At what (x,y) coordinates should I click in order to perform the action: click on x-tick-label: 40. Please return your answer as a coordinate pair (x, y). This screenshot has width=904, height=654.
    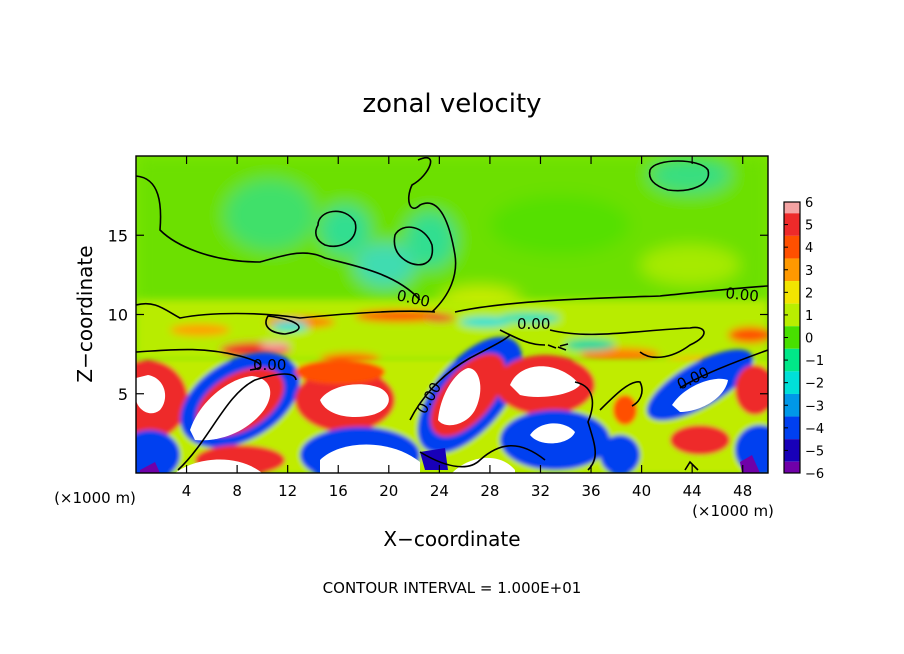
    Looking at the image, I should click on (641, 491).